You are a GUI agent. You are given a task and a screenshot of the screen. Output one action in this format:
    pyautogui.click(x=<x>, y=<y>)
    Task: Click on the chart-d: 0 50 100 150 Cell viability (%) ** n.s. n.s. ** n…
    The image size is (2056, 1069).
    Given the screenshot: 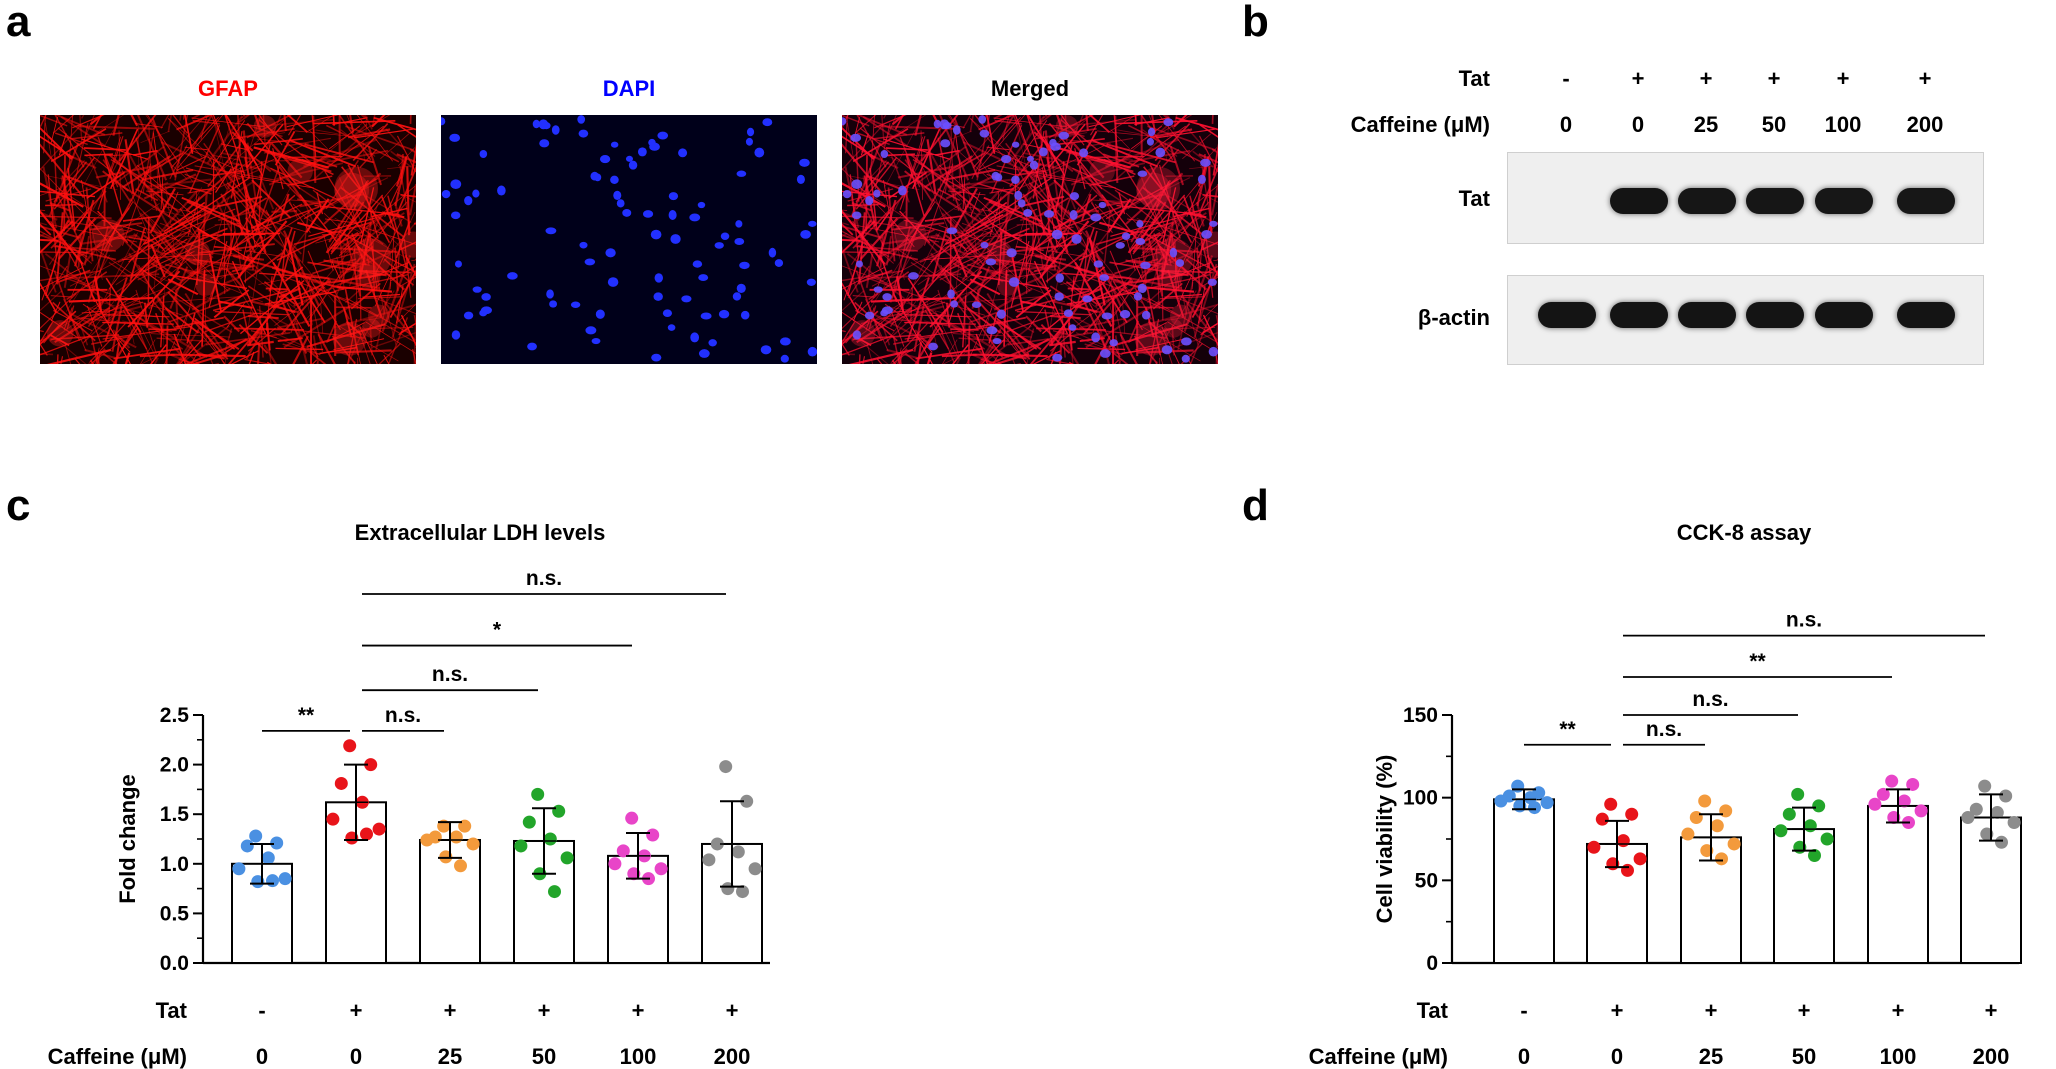 What is the action you would take?
    pyautogui.click(x=1665, y=839)
    